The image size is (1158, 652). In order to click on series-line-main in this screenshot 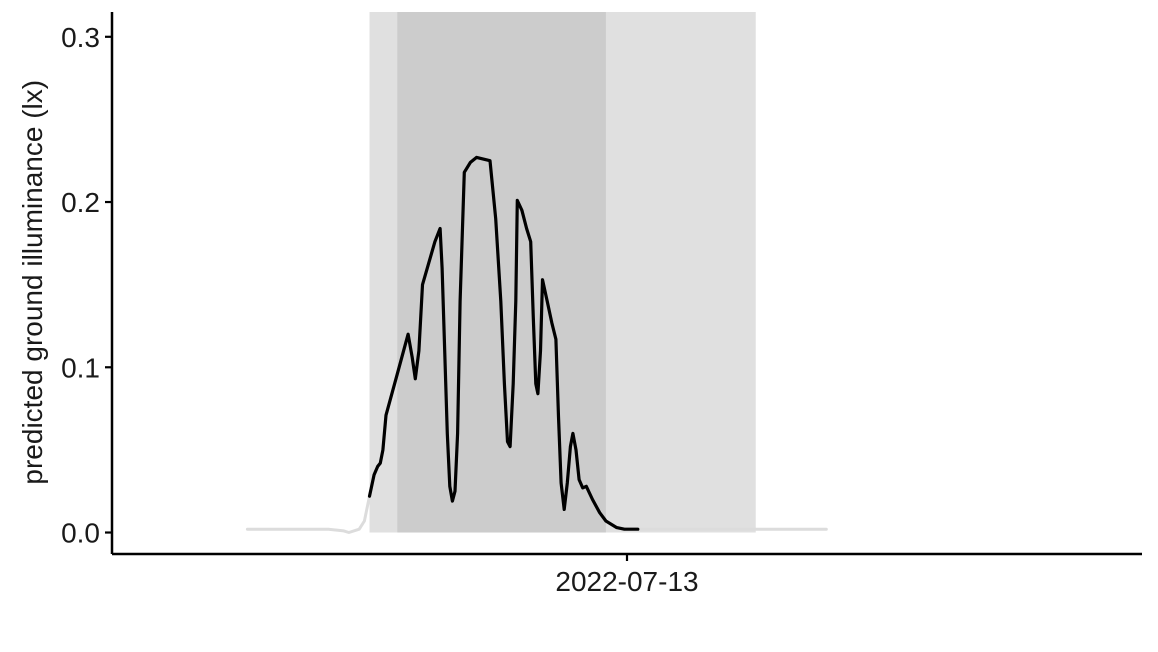, I will do `click(503, 343)`.